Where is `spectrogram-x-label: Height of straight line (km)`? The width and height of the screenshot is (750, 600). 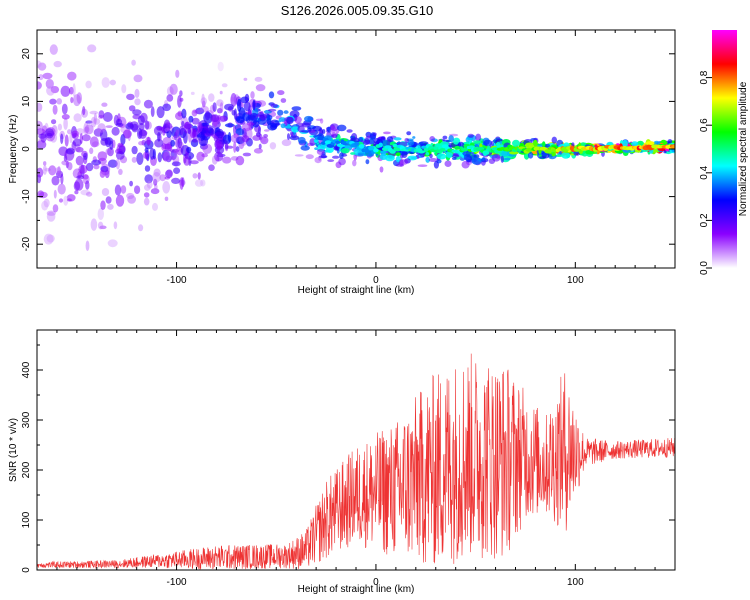 spectrogram-x-label: Height of straight line (km) is located at coordinates (356, 290).